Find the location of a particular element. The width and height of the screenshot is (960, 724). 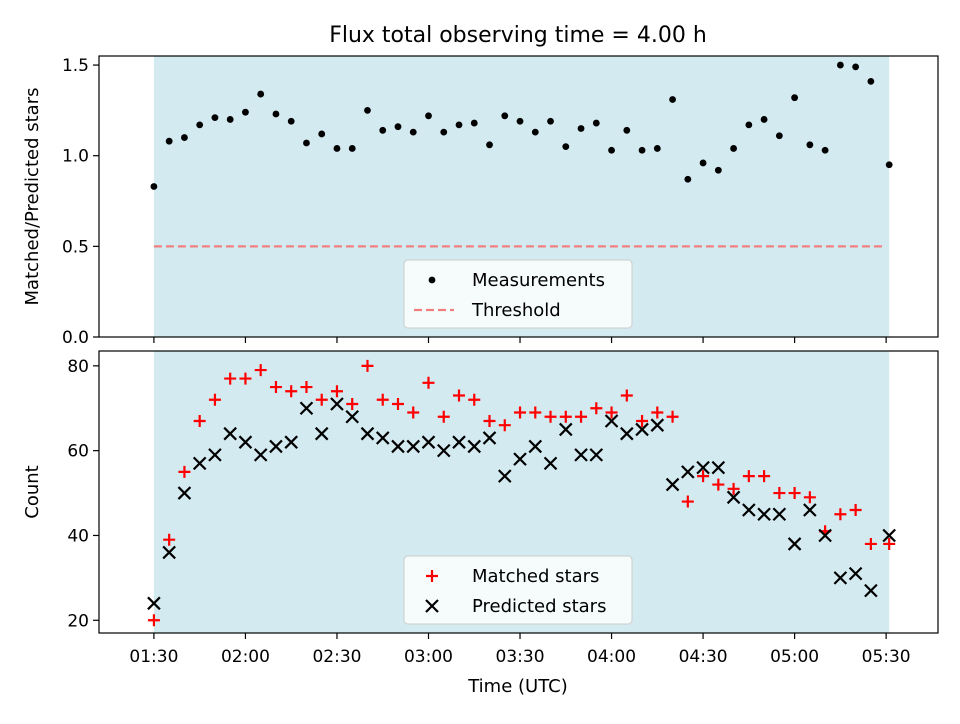

x-tick-label: 03:00 is located at coordinates (428, 657).